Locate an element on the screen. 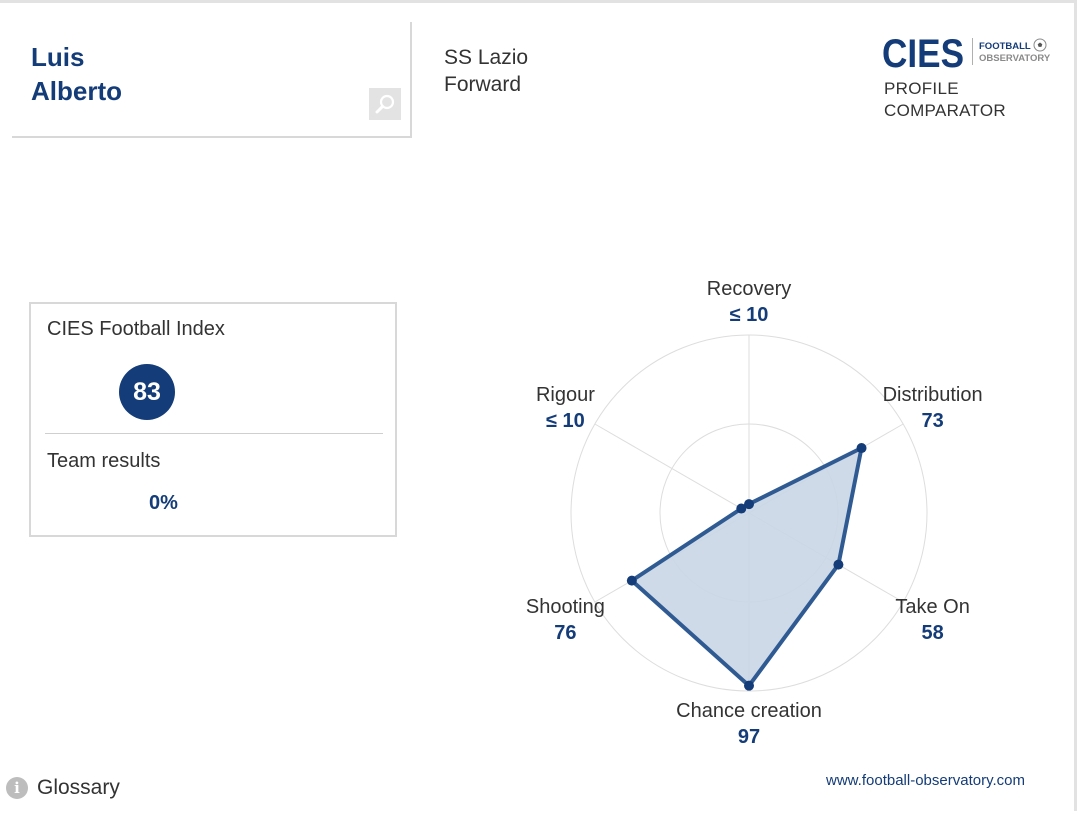 Image resolution: width=1080 pixels, height=814 pixels. axis-label-take-on: Take On is located at coordinates (932, 607).